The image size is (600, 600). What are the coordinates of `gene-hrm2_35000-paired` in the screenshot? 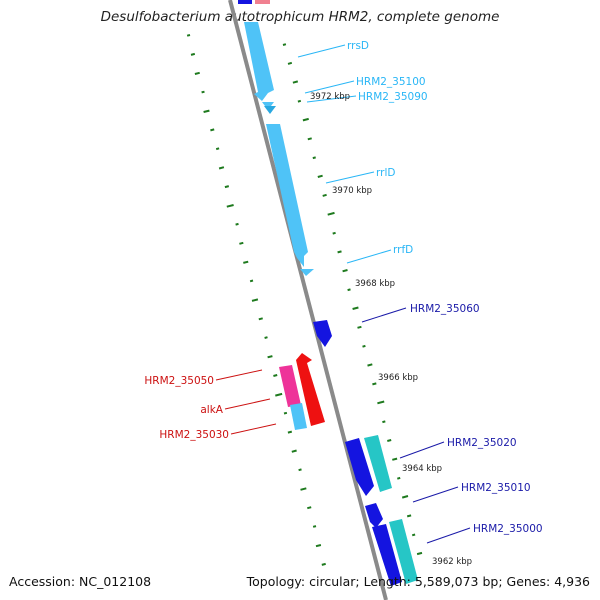 It's located at (403, 551).